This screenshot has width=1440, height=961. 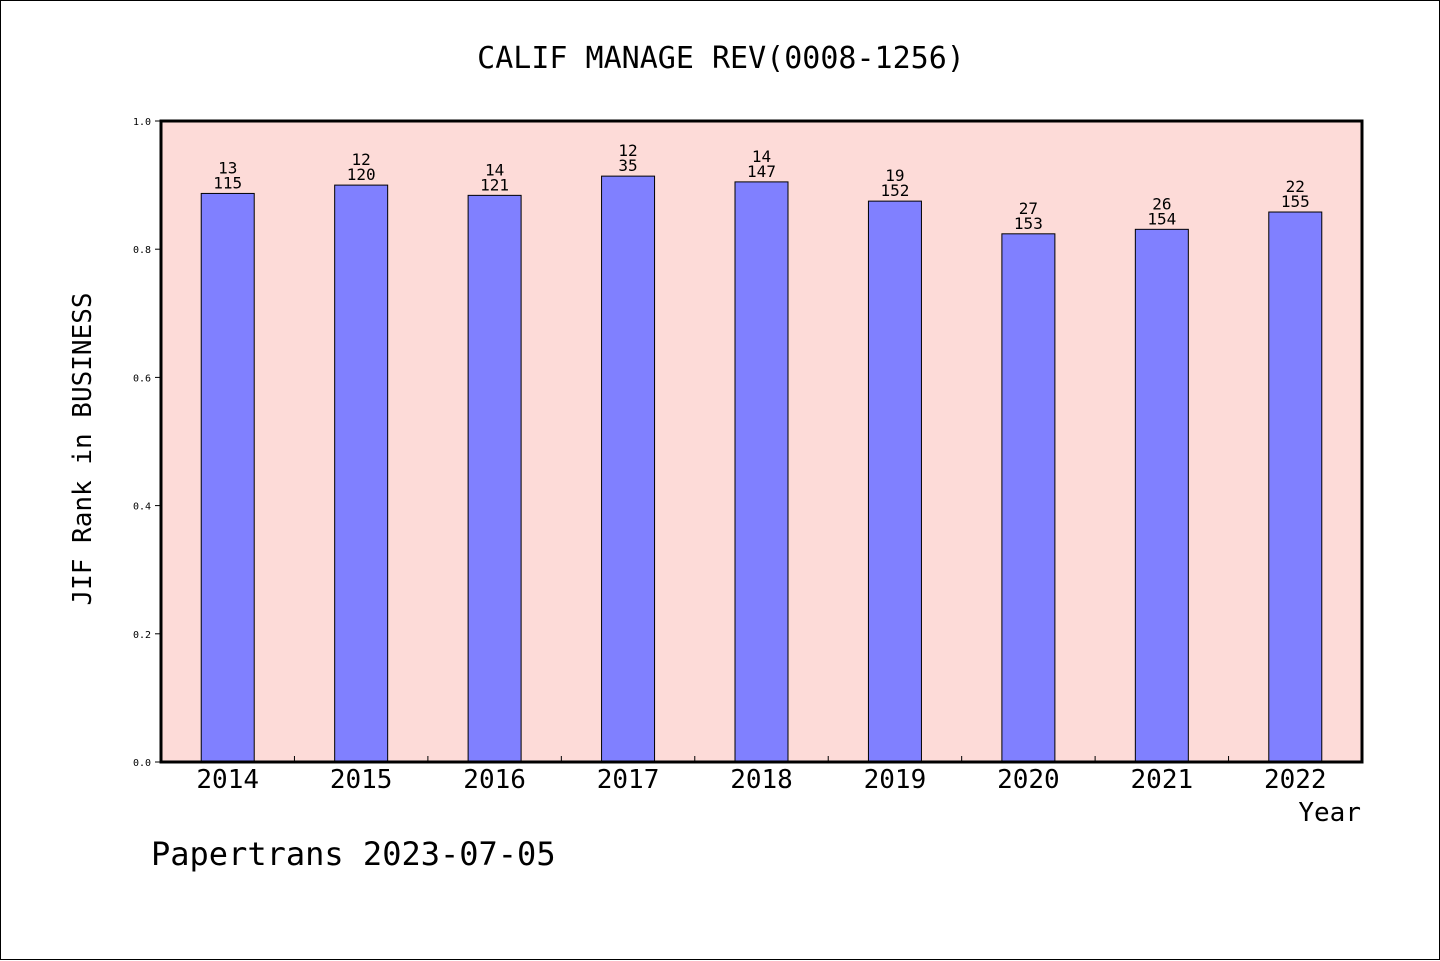 What do you see at coordinates (628, 469) in the screenshot?
I see `bar-2017` at bounding box center [628, 469].